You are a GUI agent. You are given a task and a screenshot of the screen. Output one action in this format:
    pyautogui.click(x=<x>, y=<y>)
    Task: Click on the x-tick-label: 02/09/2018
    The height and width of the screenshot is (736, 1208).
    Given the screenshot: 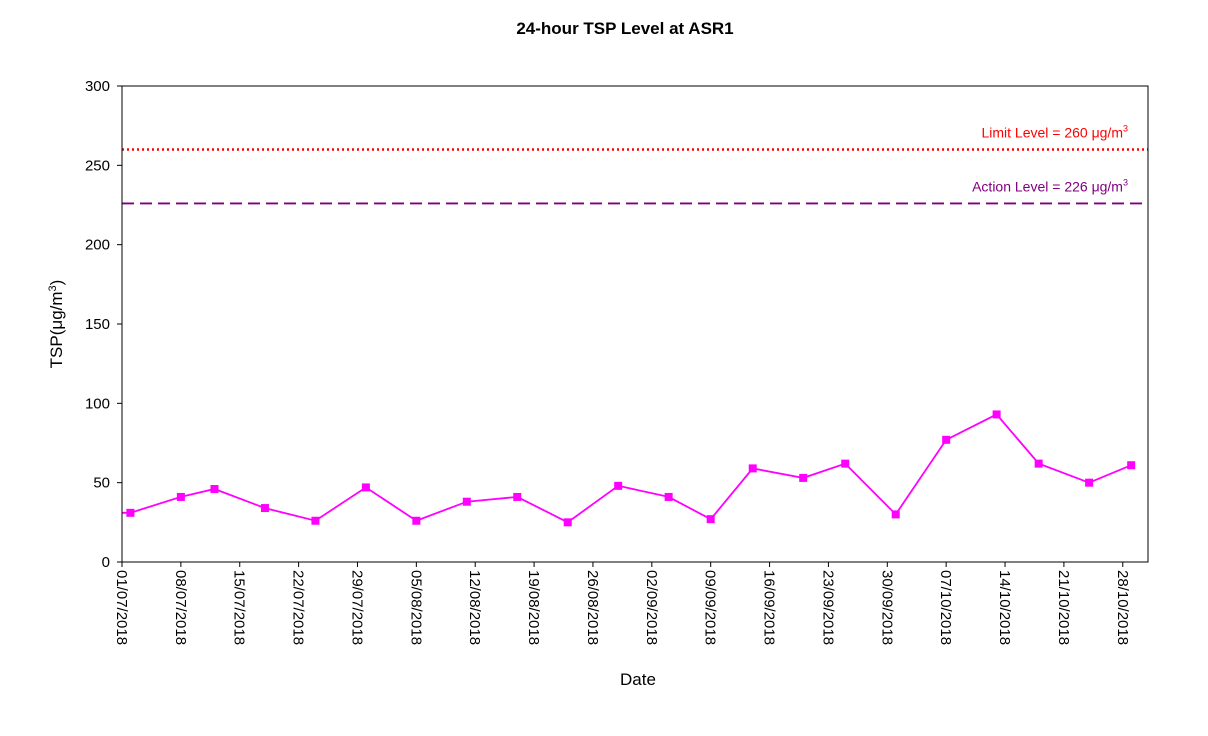 What is the action you would take?
    pyautogui.click(x=651, y=607)
    